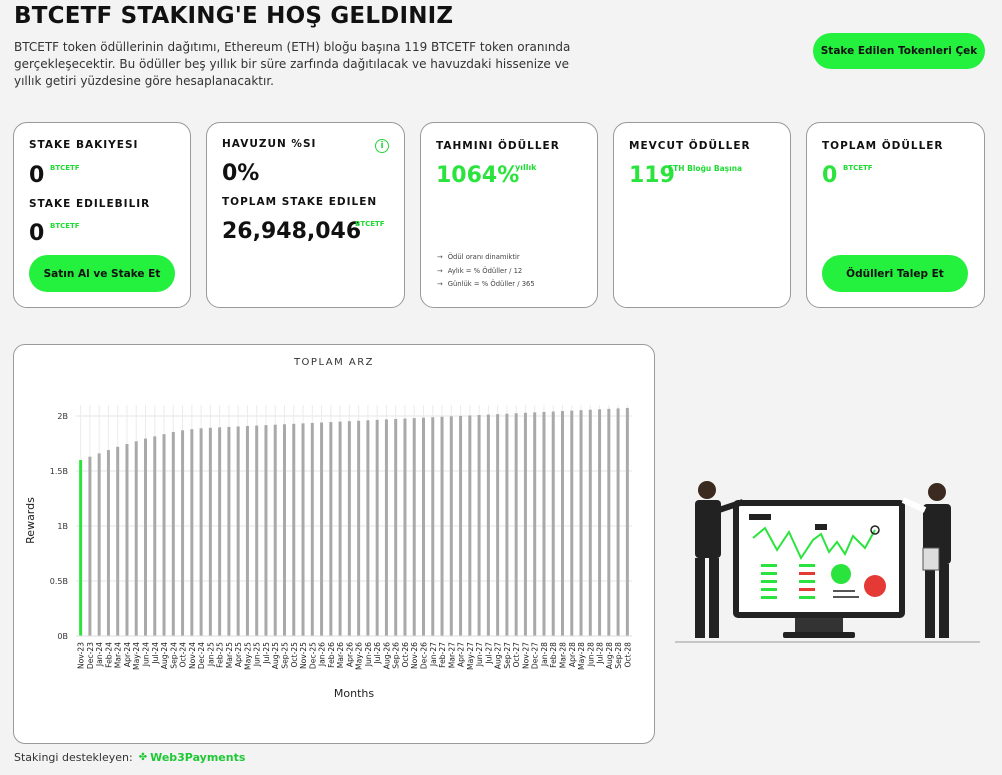 This screenshot has height=775, width=1002. Describe the element at coordinates (433, 654) in the screenshot. I see `x-tick-label: Jan-27` at that location.